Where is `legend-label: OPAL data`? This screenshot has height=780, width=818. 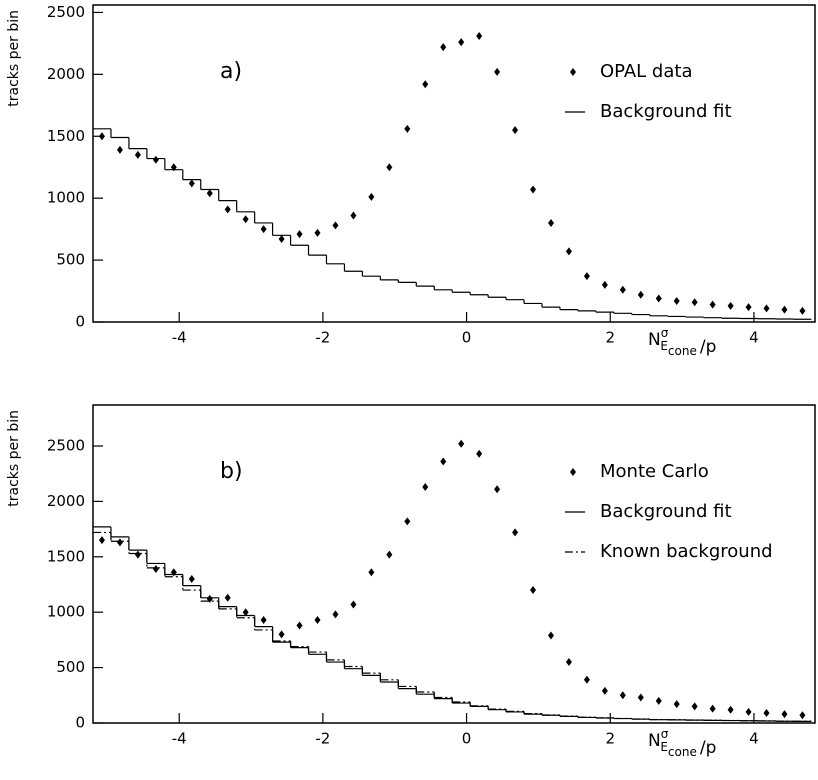
legend-label: OPAL data is located at coordinates (646, 71).